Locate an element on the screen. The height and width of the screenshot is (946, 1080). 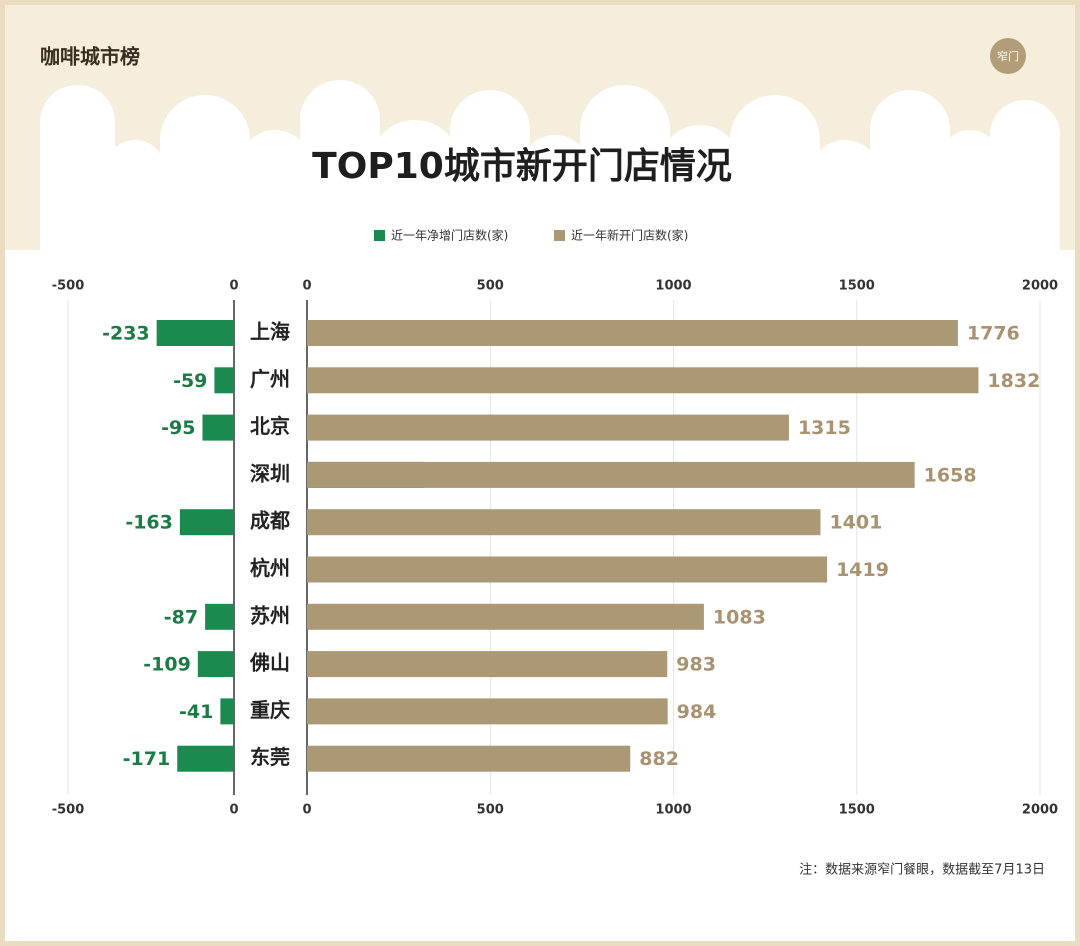
category-label: 上海 is located at coordinates (270, 332).